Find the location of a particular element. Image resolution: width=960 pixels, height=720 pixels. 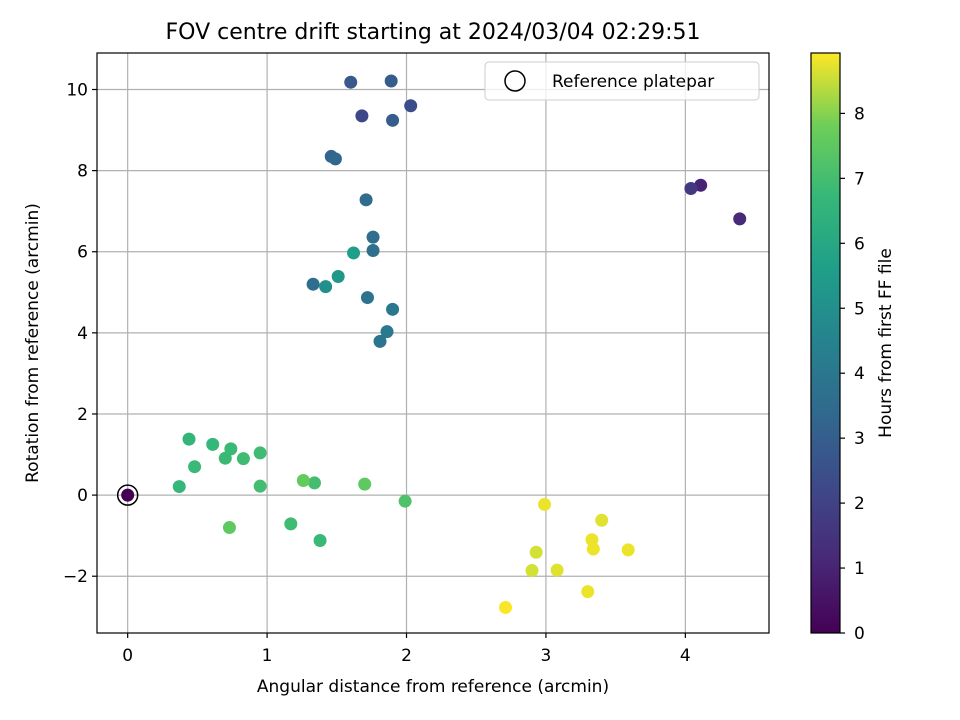

x-axis-label: Angular distance from reference (arcmin) is located at coordinates (433, 687).